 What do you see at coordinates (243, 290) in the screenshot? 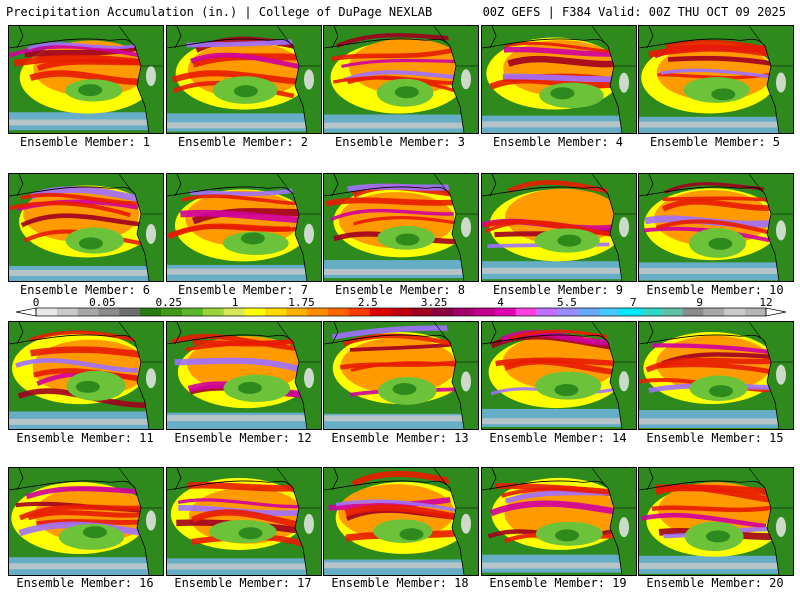
I see `ensemble-member-label: Ensemble Member: 7` at bounding box center [243, 290].